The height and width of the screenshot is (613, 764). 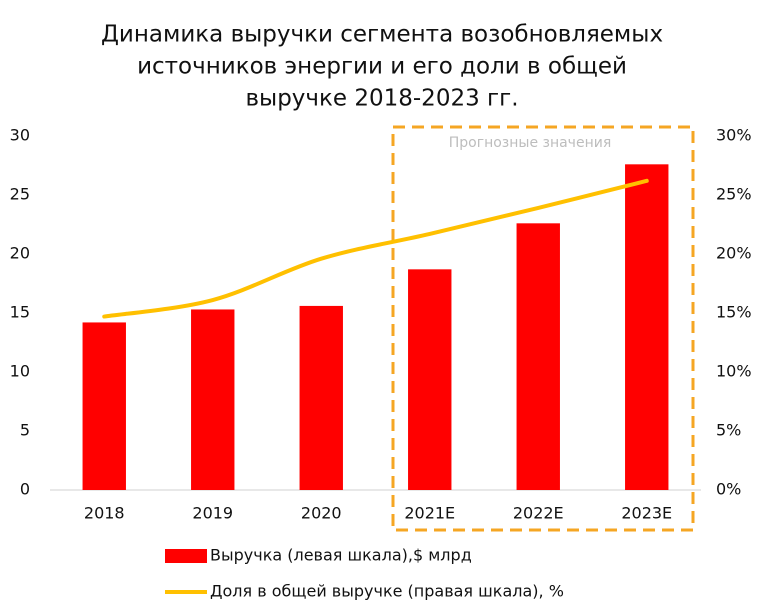 What do you see at coordinates (728, 489) in the screenshot?
I see `y2-tick-label: 0%` at bounding box center [728, 489].